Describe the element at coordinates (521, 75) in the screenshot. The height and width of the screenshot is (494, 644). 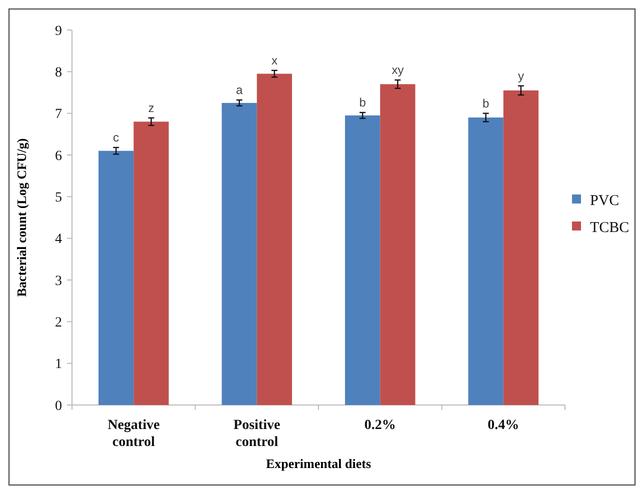
I see `data-label: y` at that location.